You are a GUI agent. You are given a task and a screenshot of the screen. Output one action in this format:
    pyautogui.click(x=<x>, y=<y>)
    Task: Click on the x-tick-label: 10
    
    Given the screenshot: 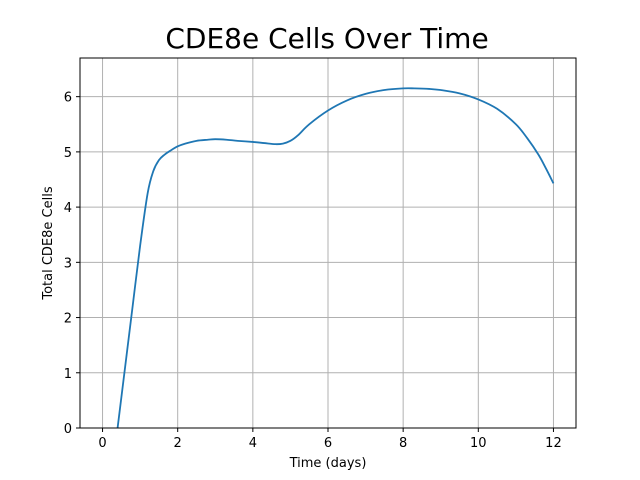 What is the action you would take?
    pyautogui.click(x=478, y=443)
    